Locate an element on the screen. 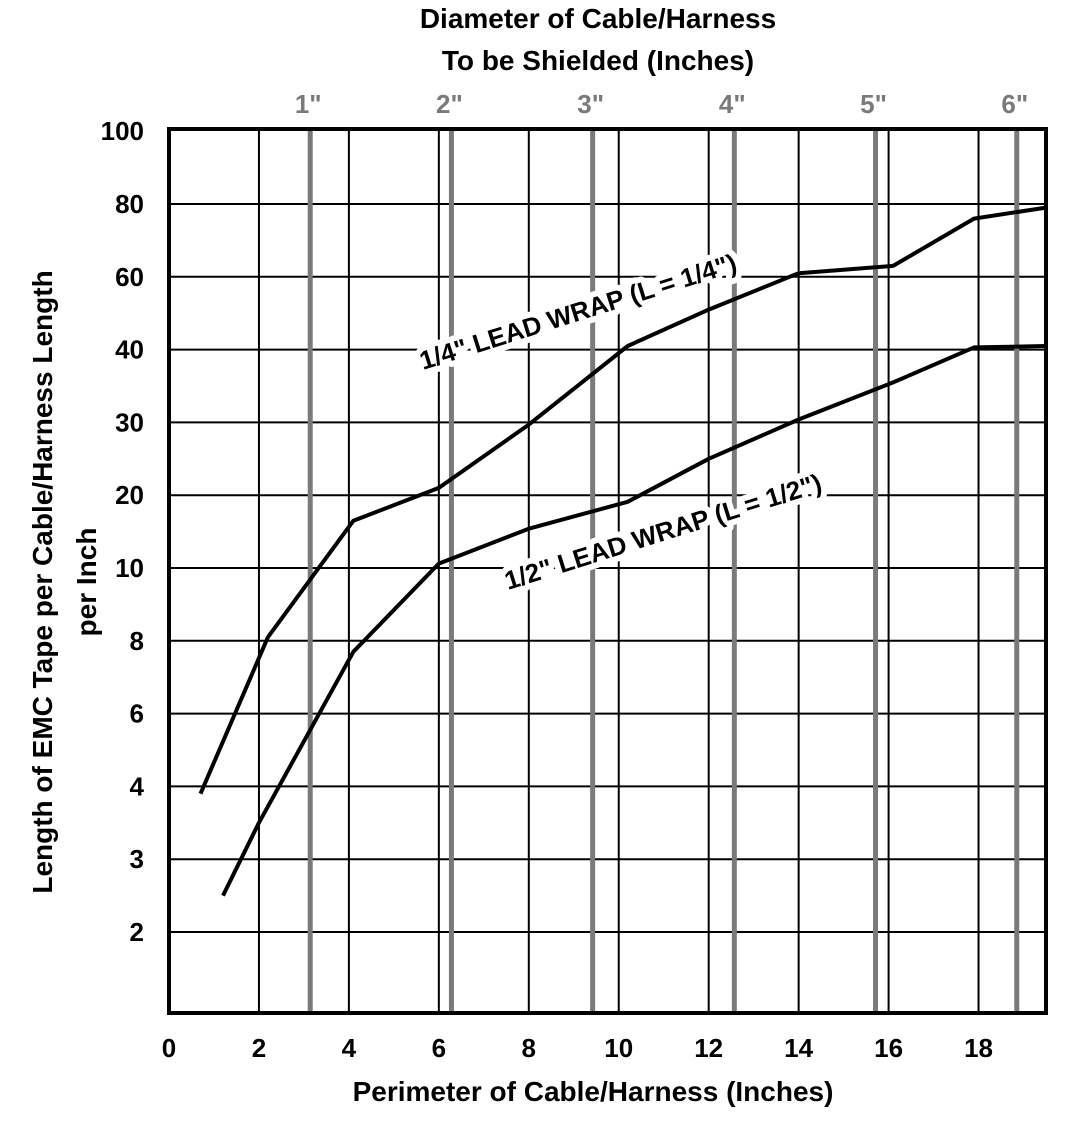  y-tick-label-100: 100 is located at coordinates (122, 131).